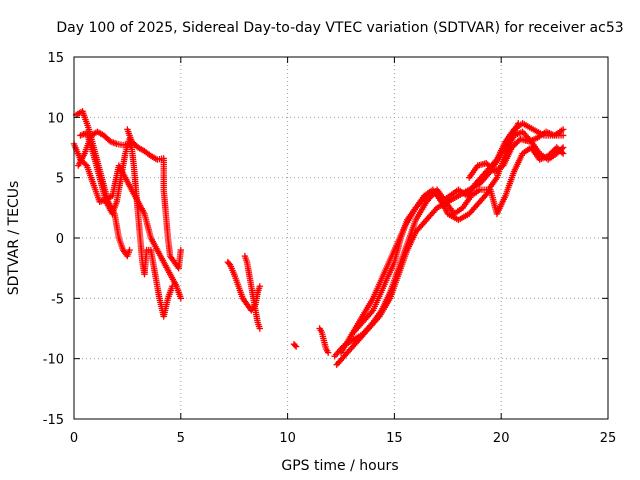 This screenshot has width=640, height=480. What do you see at coordinates (324, 340) in the screenshot?
I see `series-track-i` at bounding box center [324, 340].